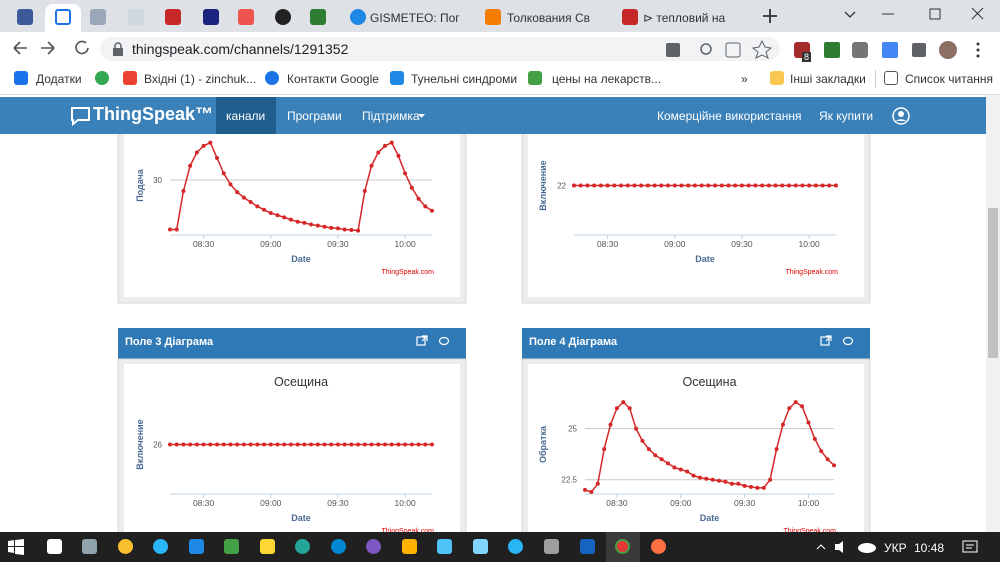 This screenshot has width=1000, height=562. Describe the element at coordinates (16, 547) in the screenshot. I see `start-button` at that location.